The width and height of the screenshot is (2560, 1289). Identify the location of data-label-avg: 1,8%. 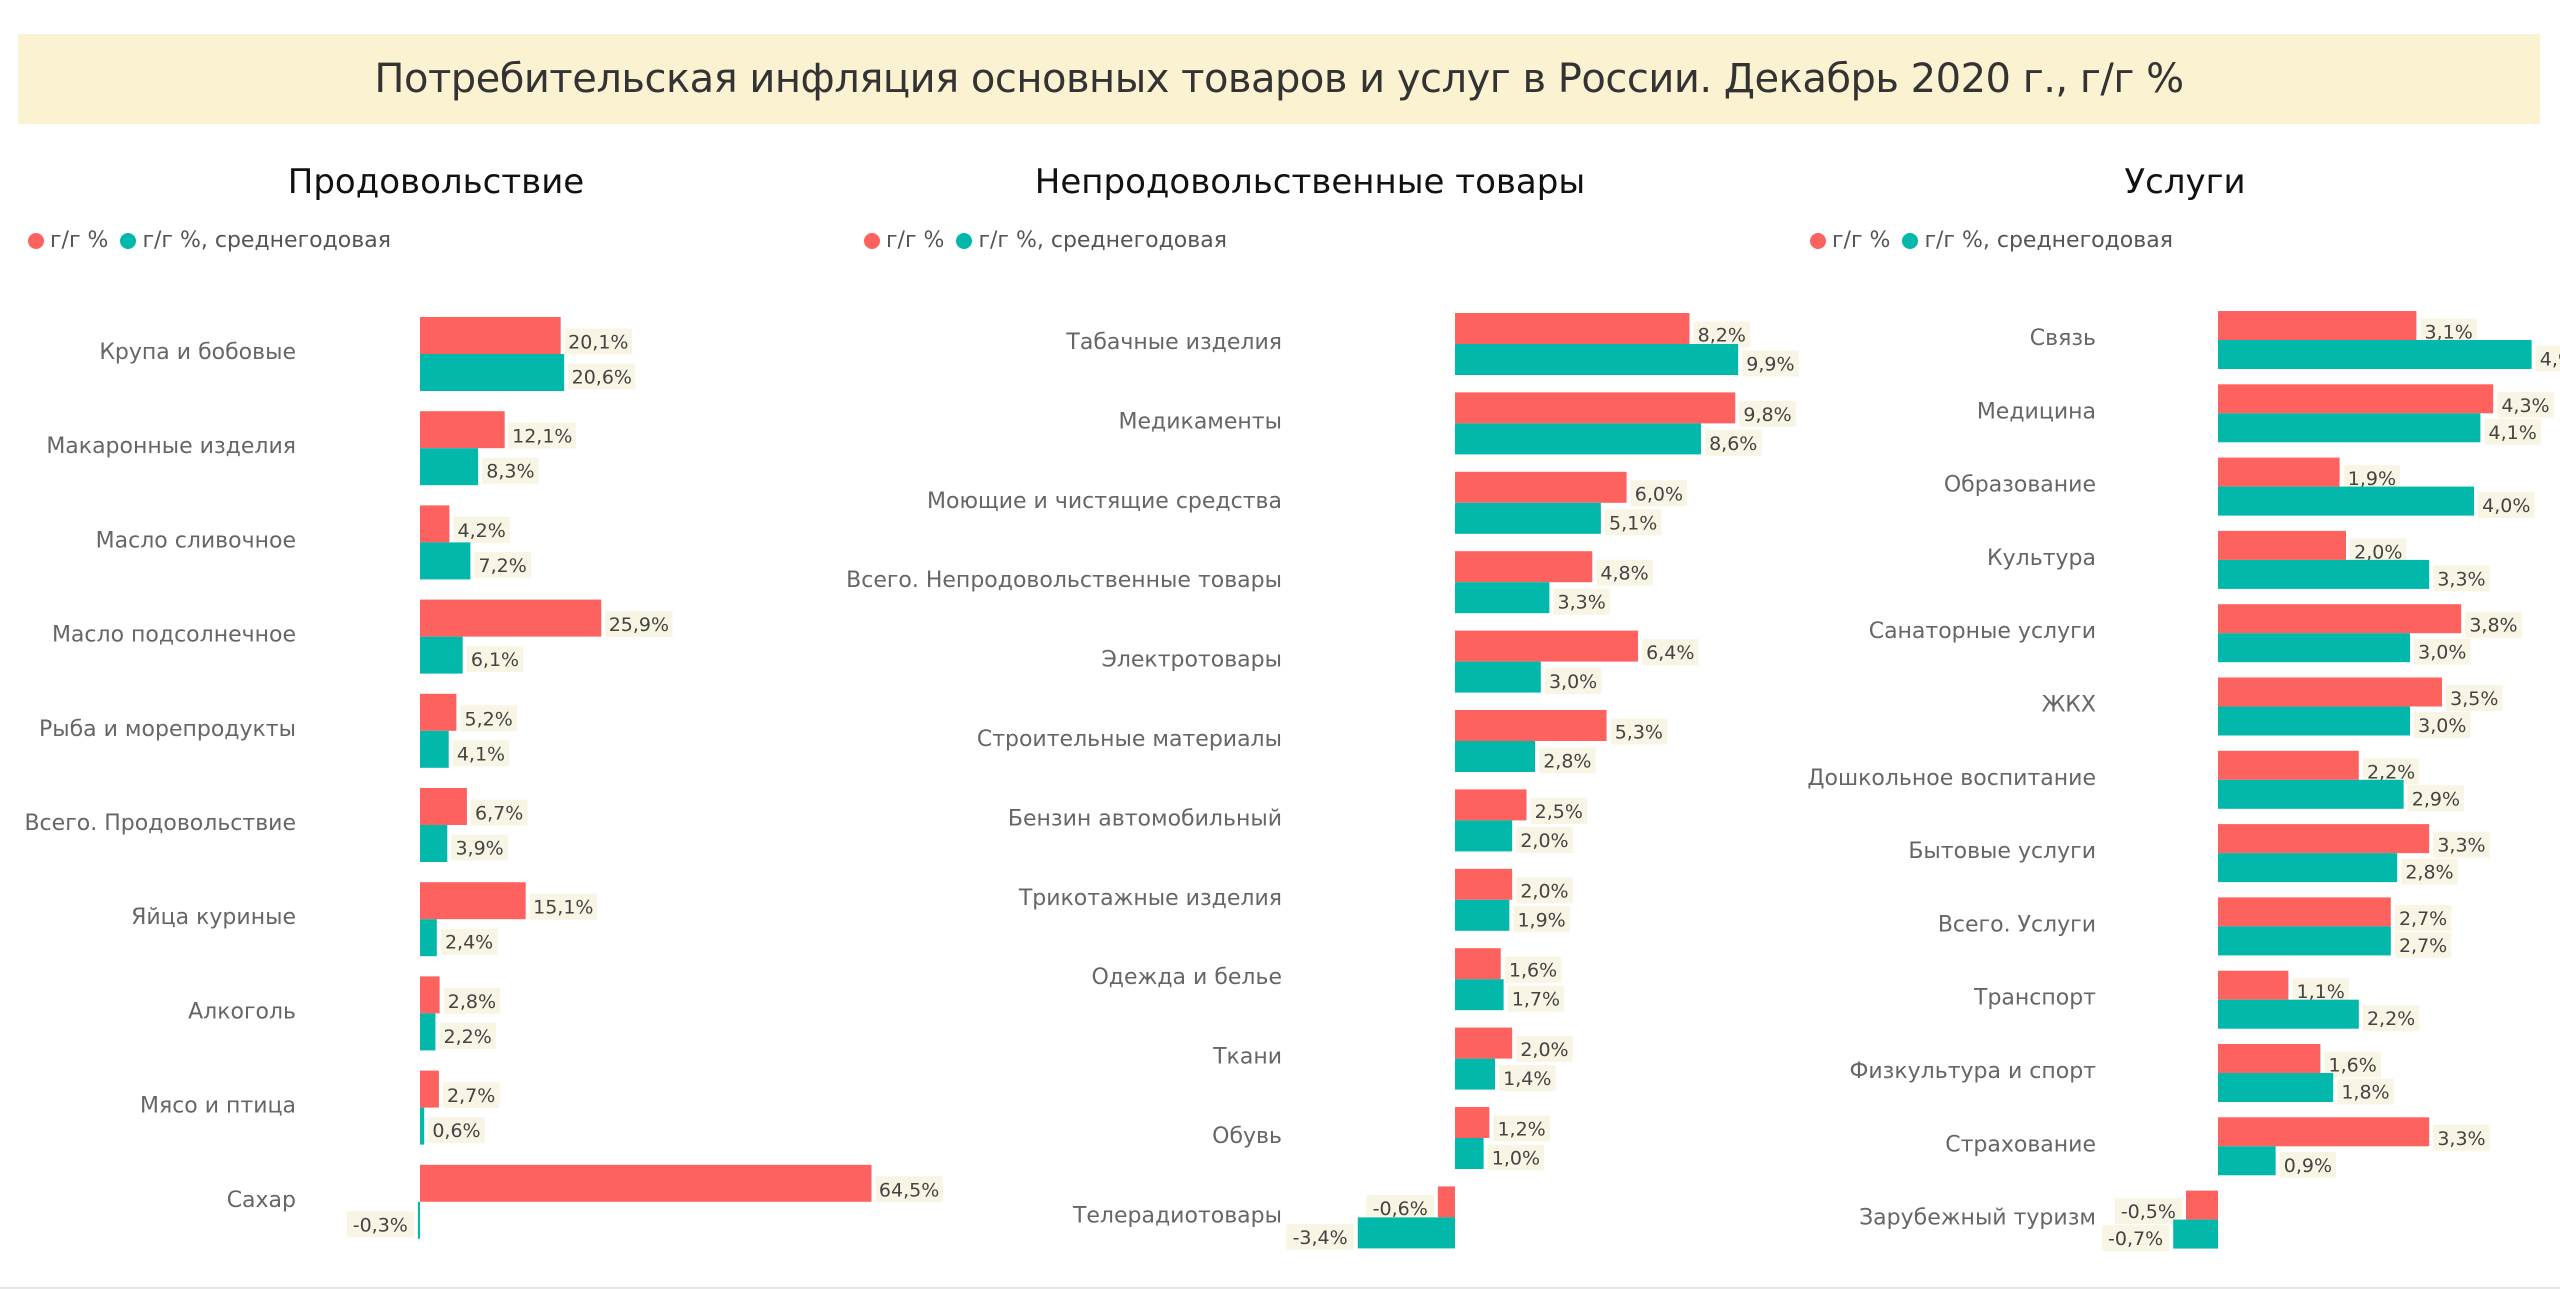
(2365, 1093).